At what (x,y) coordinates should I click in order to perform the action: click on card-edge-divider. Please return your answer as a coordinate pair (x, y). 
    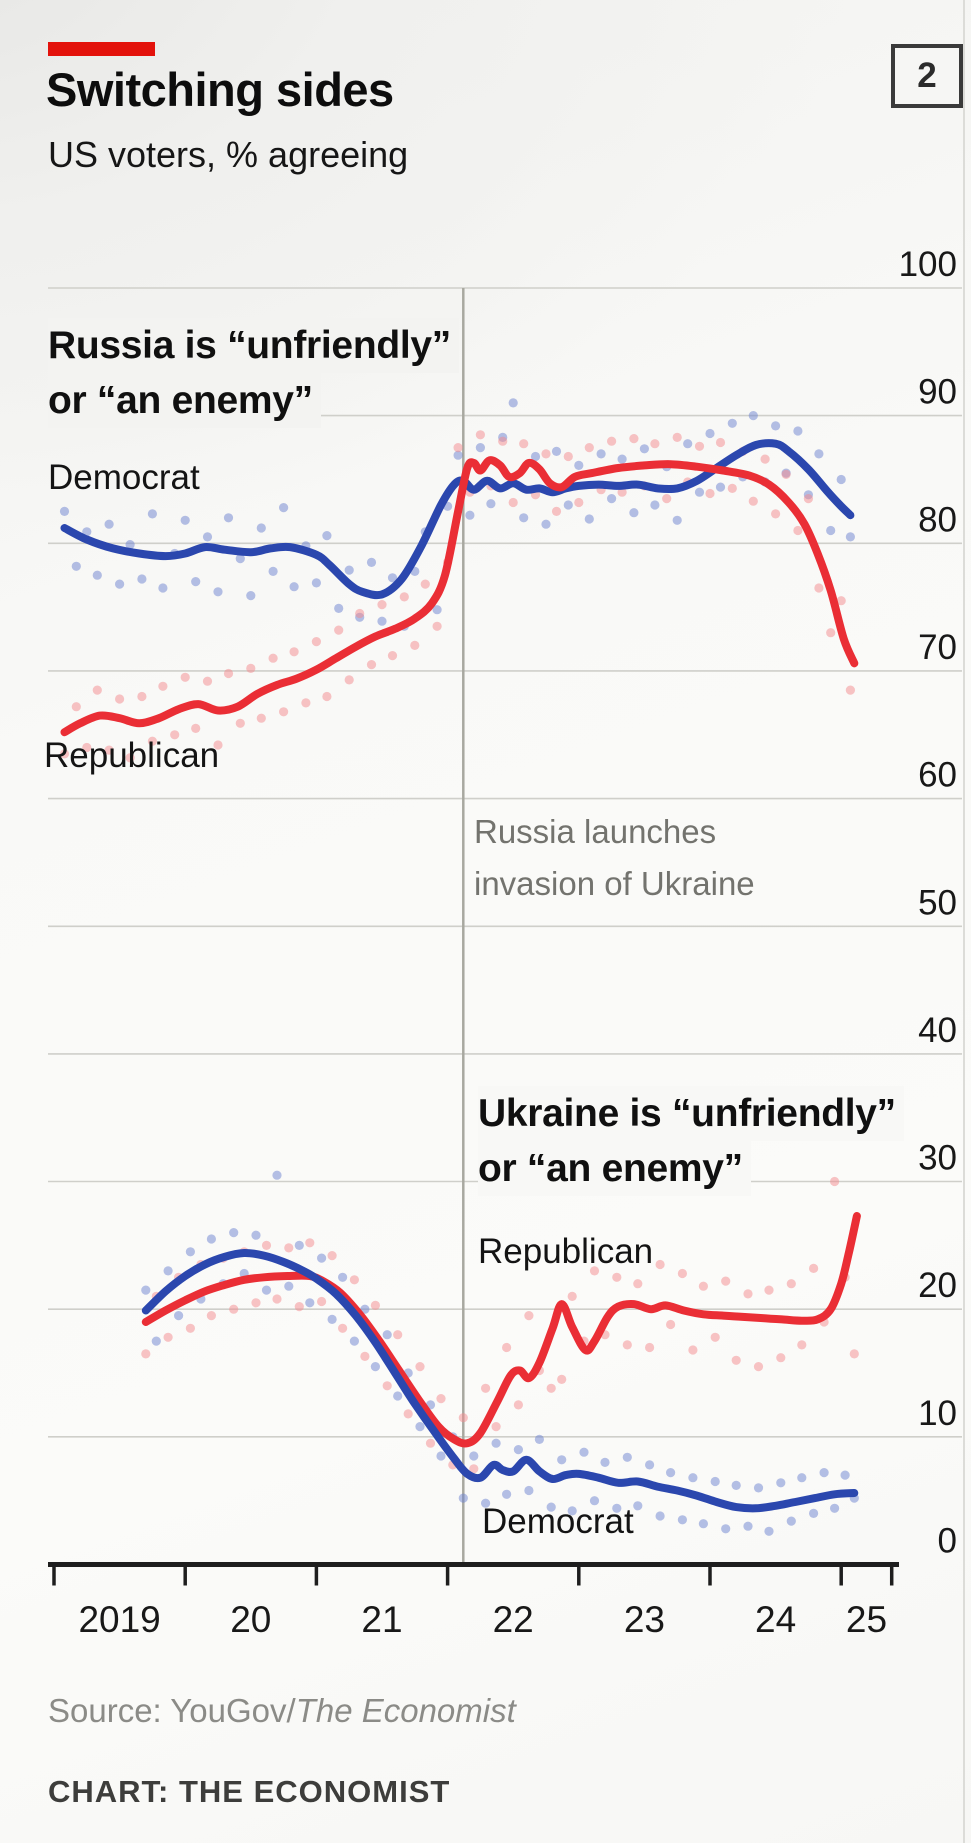
    Looking at the image, I should click on (964, 921).